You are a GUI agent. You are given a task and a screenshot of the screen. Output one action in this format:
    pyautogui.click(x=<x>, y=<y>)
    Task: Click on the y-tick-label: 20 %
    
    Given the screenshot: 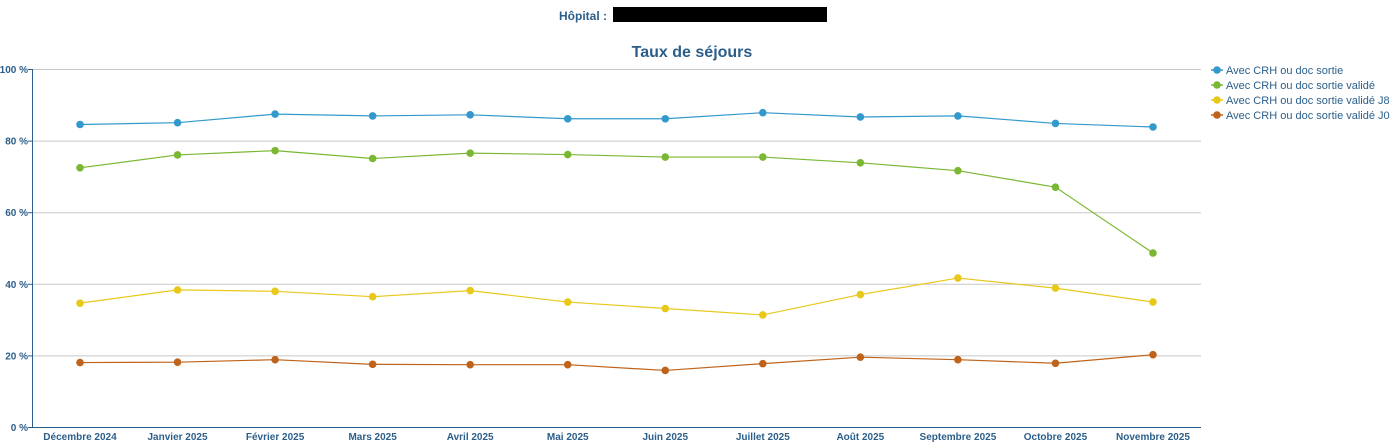 What is the action you would take?
    pyautogui.click(x=16, y=356)
    